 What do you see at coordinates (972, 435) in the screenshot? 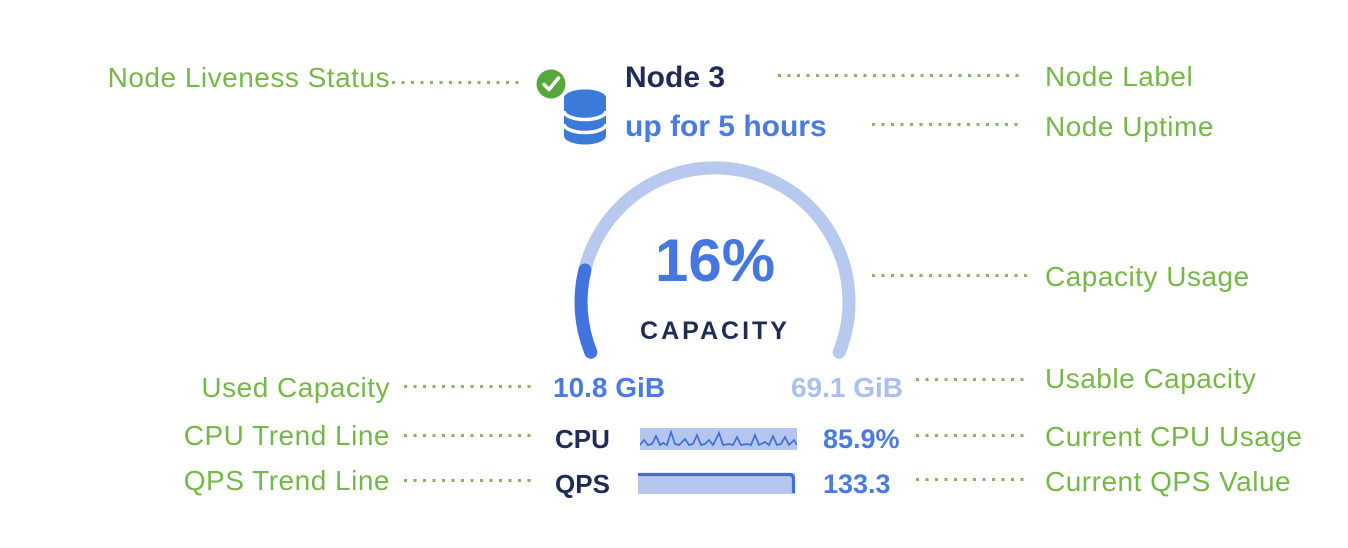
I see `leader-line-current-cpu` at bounding box center [972, 435].